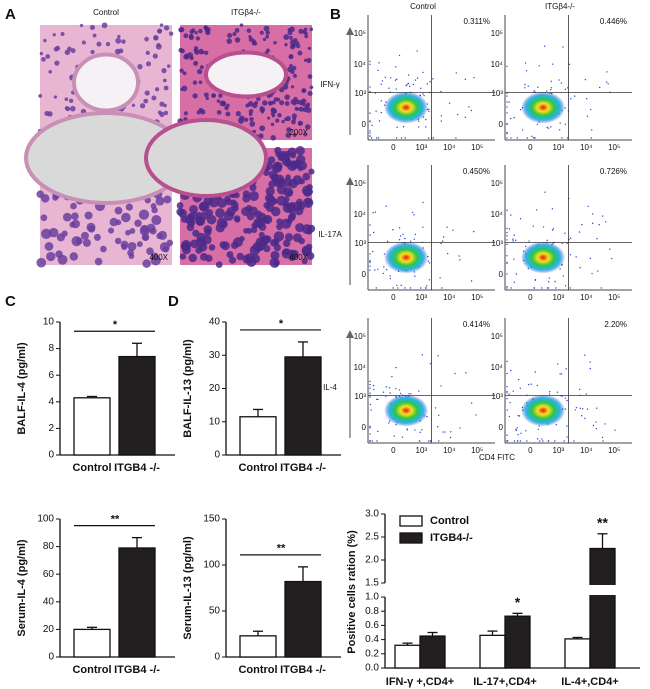 This screenshot has width=650, height=689. I want to click on x-tick-label: Control, so click(91, 468).